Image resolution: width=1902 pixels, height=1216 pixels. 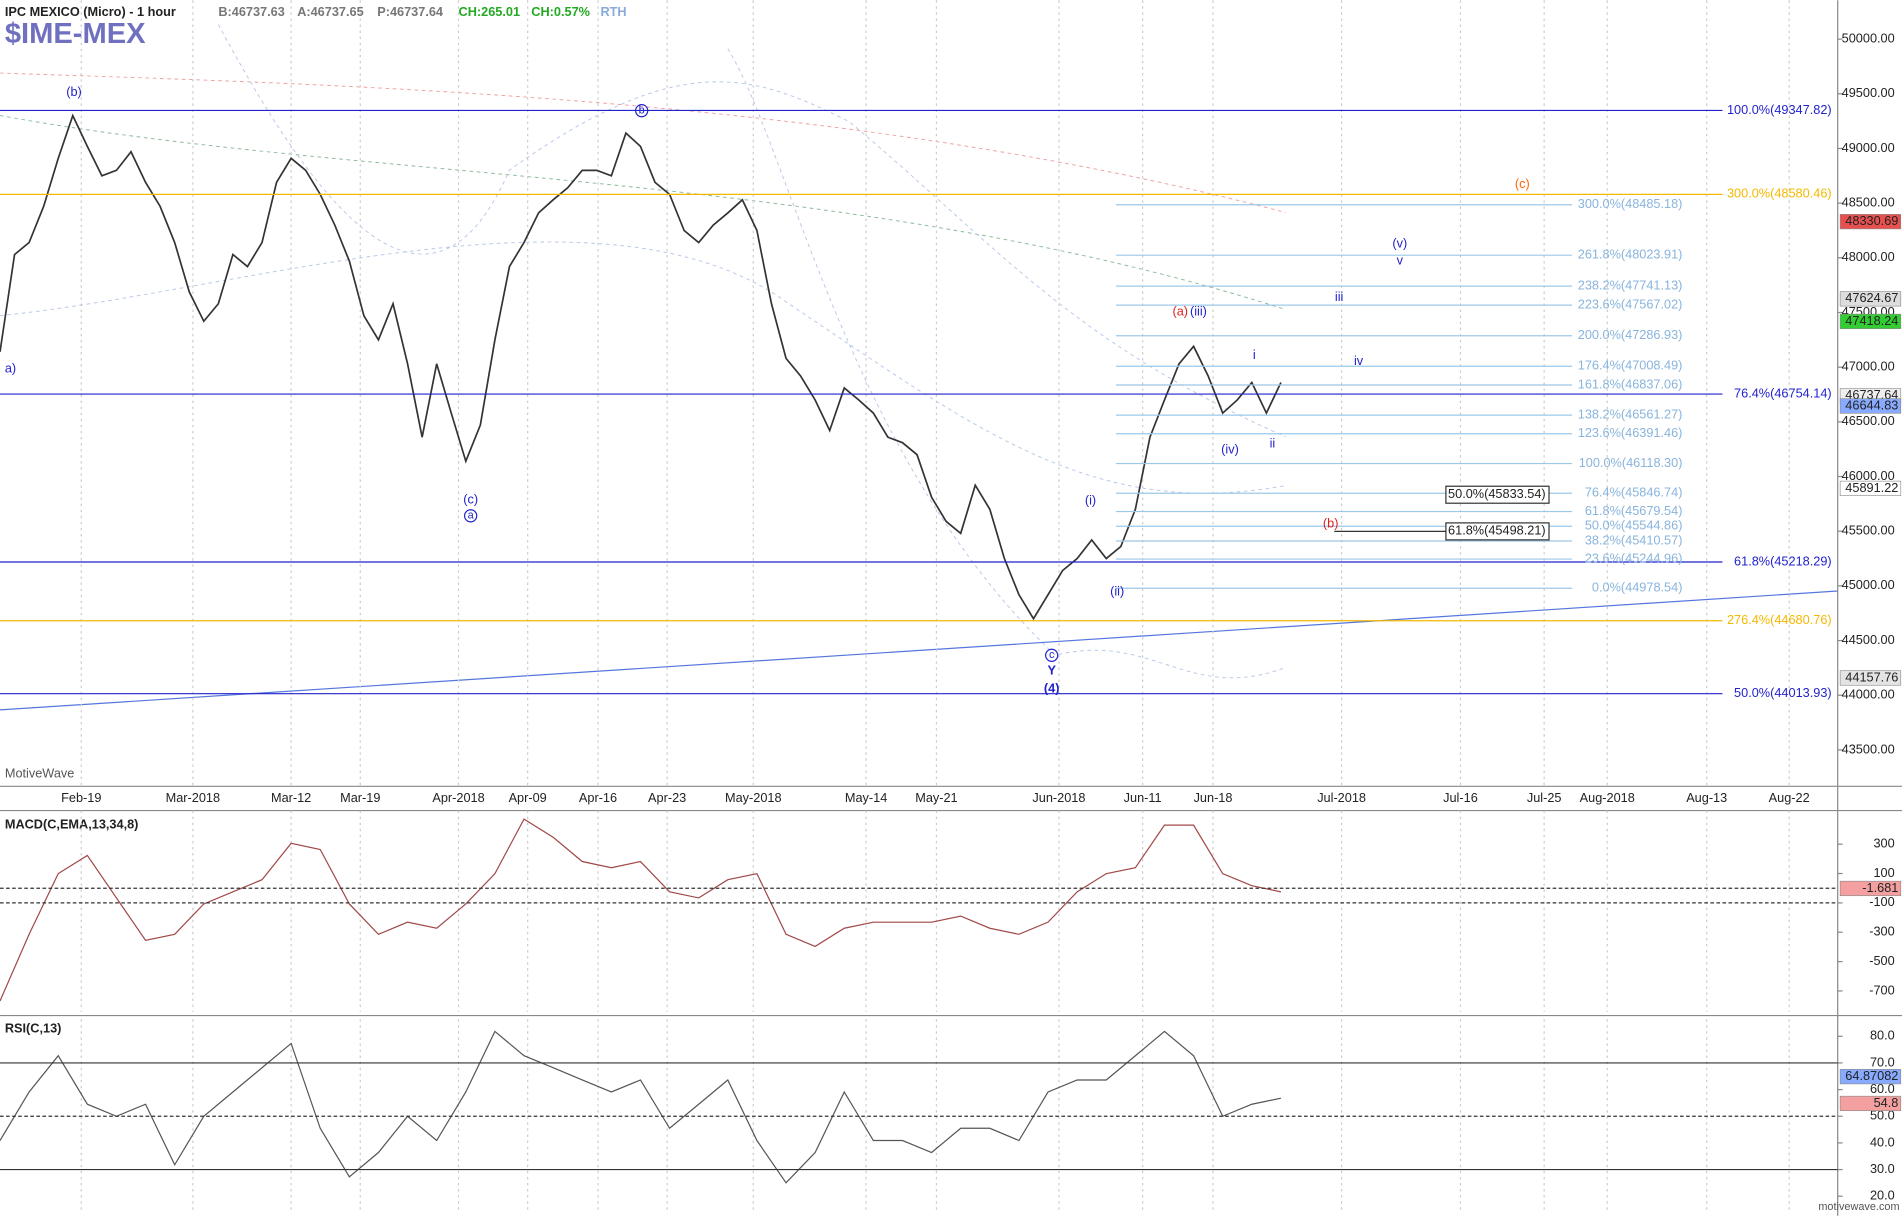 I want to click on price-tag: 46644.83, so click(x=1871, y=404).